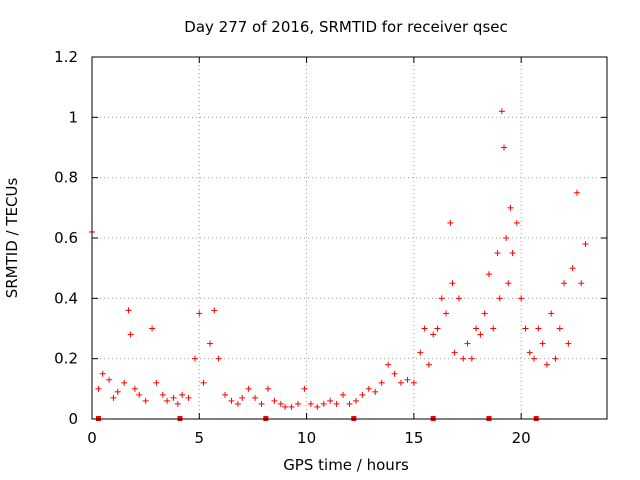 Image resolution: width=640 pixels, height=480 pixels. I want to click on x-axis-label: GPS time / hours, so click(346, 465).